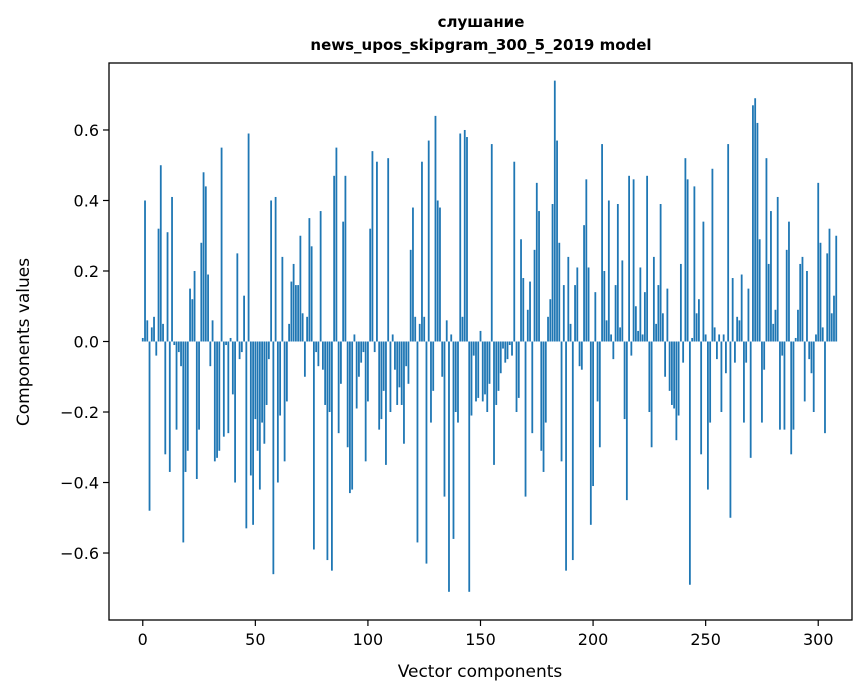  I want to click on chart-title: слушание, so click(481, 22).